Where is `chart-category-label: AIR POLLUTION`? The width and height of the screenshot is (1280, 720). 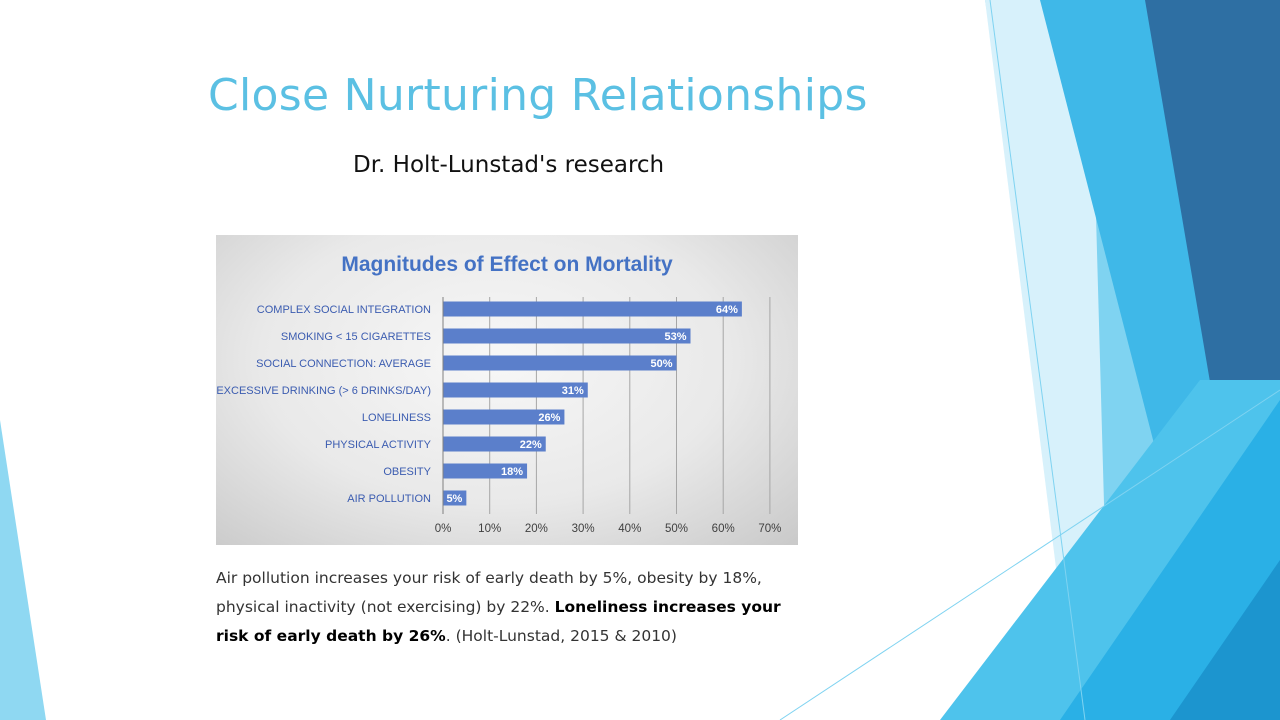 chart-category-label: AIR POLLUTION is located at coordinates (389, 499).